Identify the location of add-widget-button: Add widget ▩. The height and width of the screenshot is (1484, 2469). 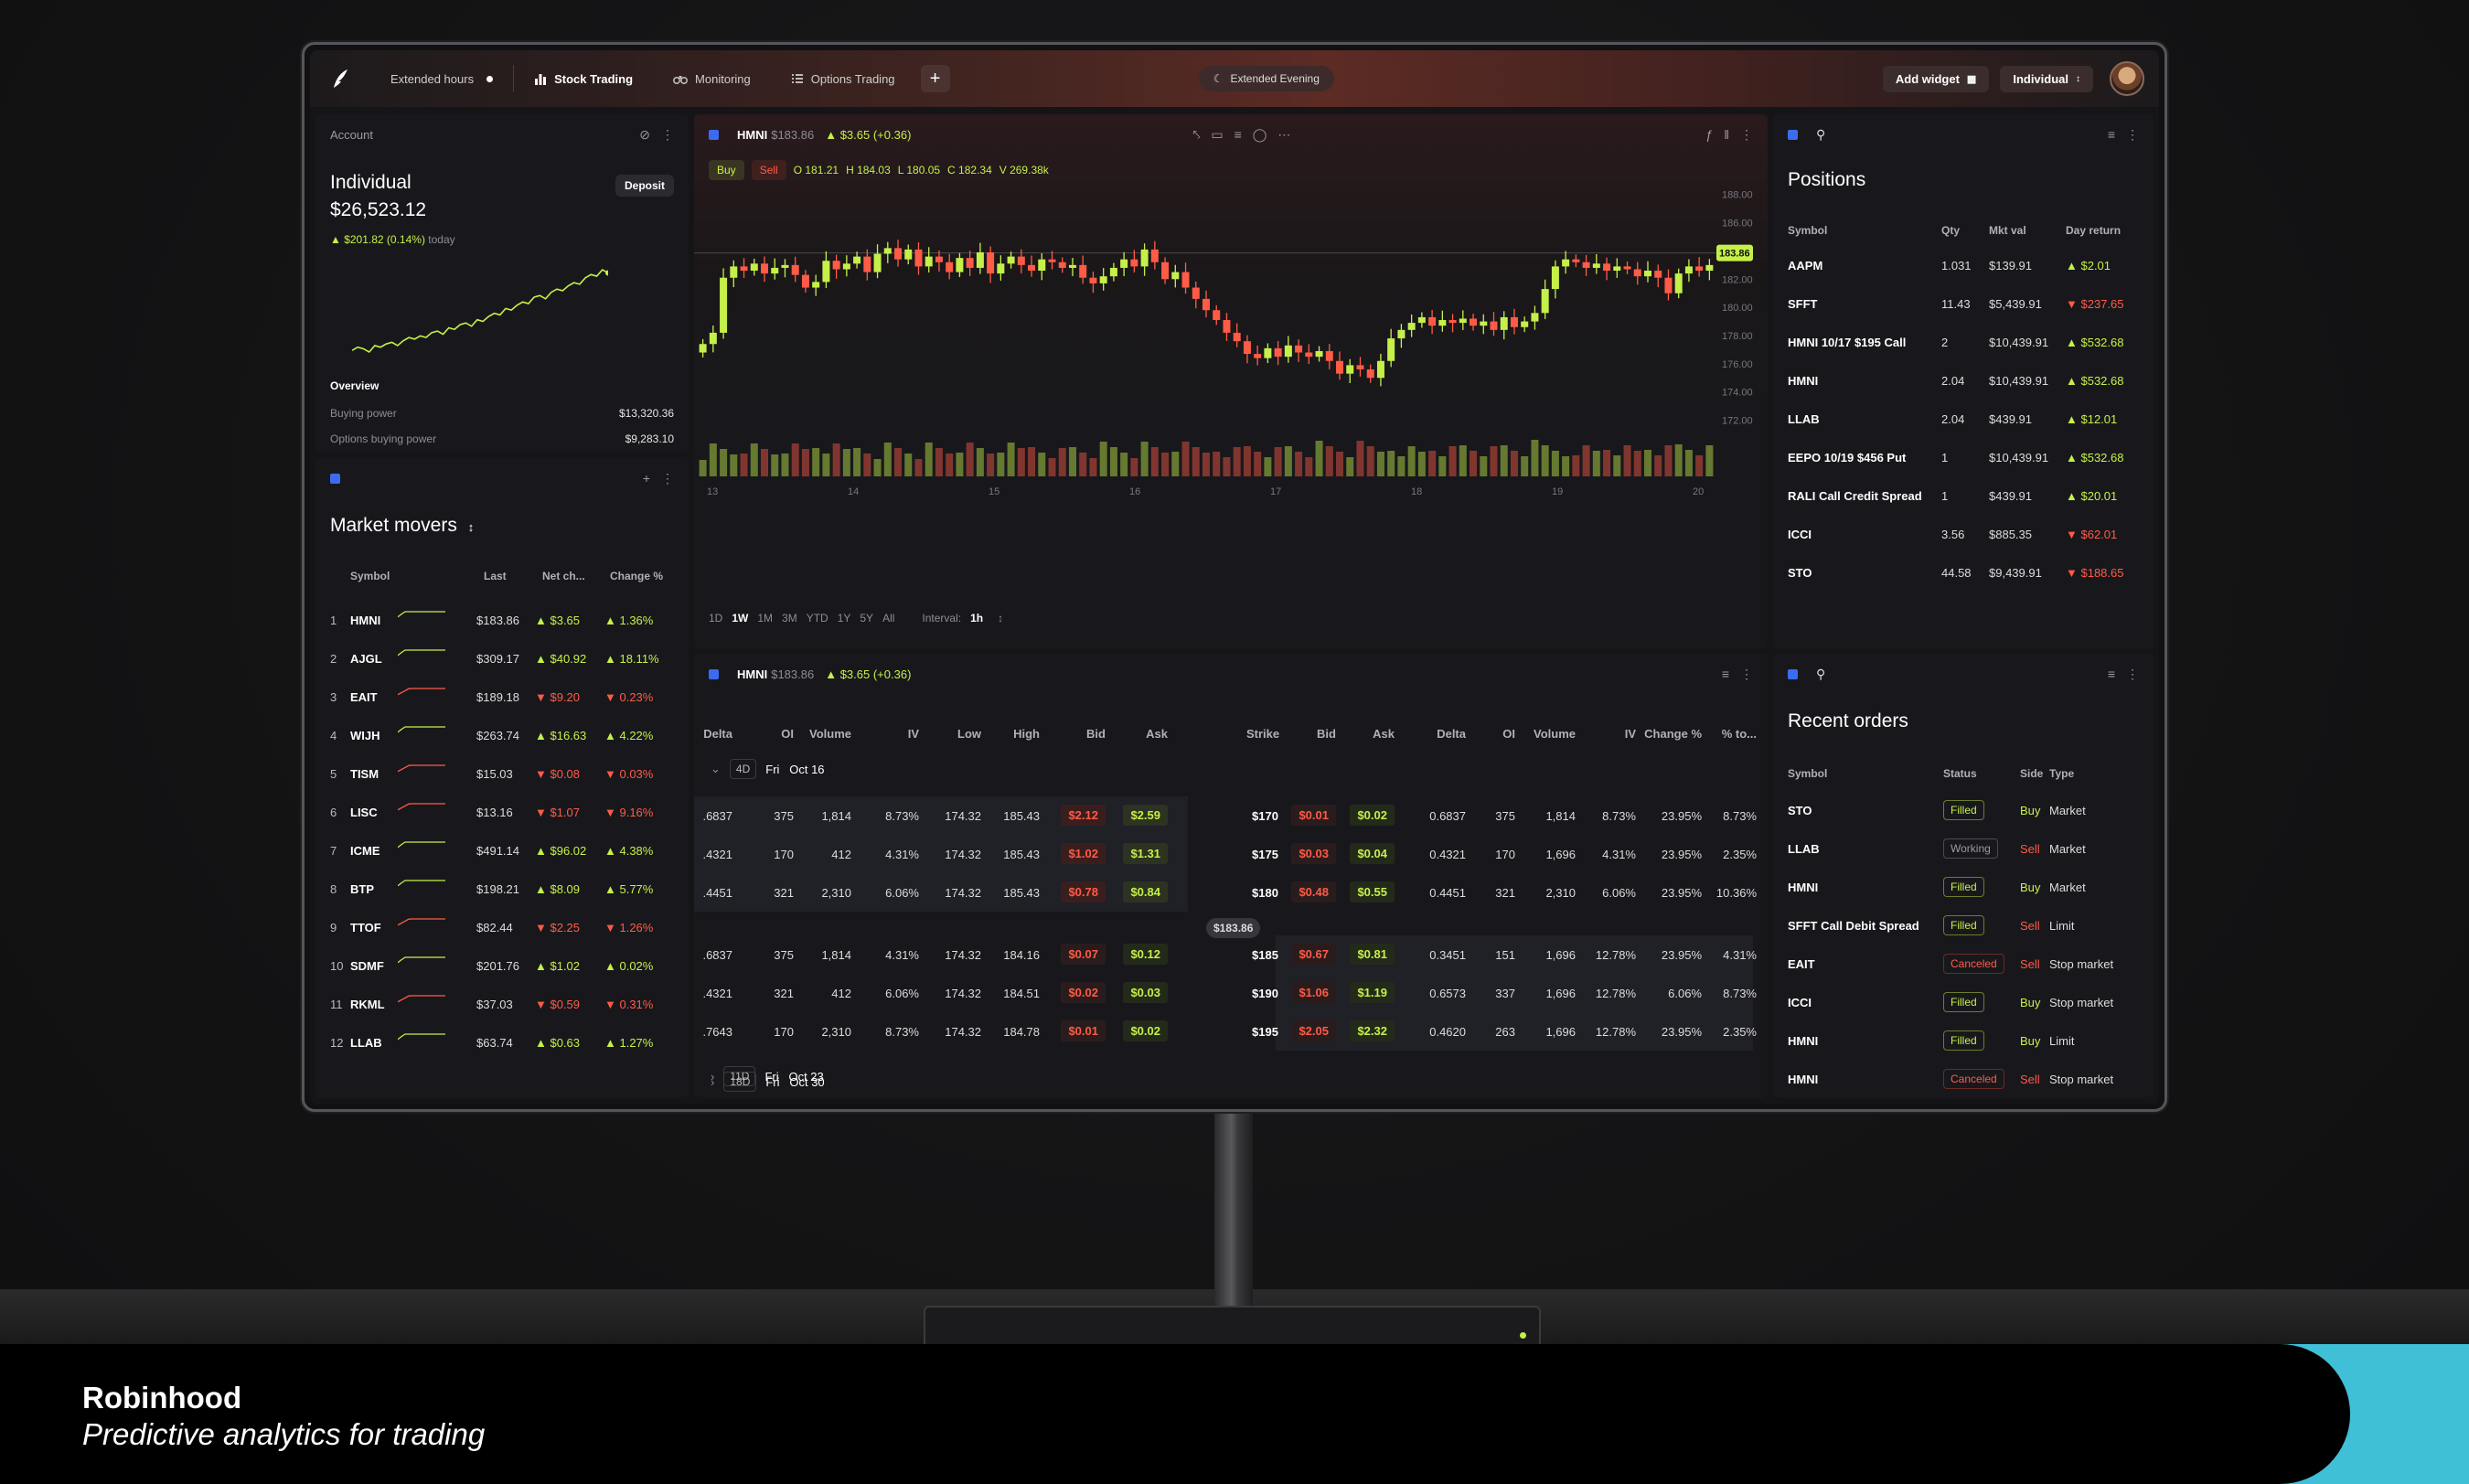
(1936, 78).